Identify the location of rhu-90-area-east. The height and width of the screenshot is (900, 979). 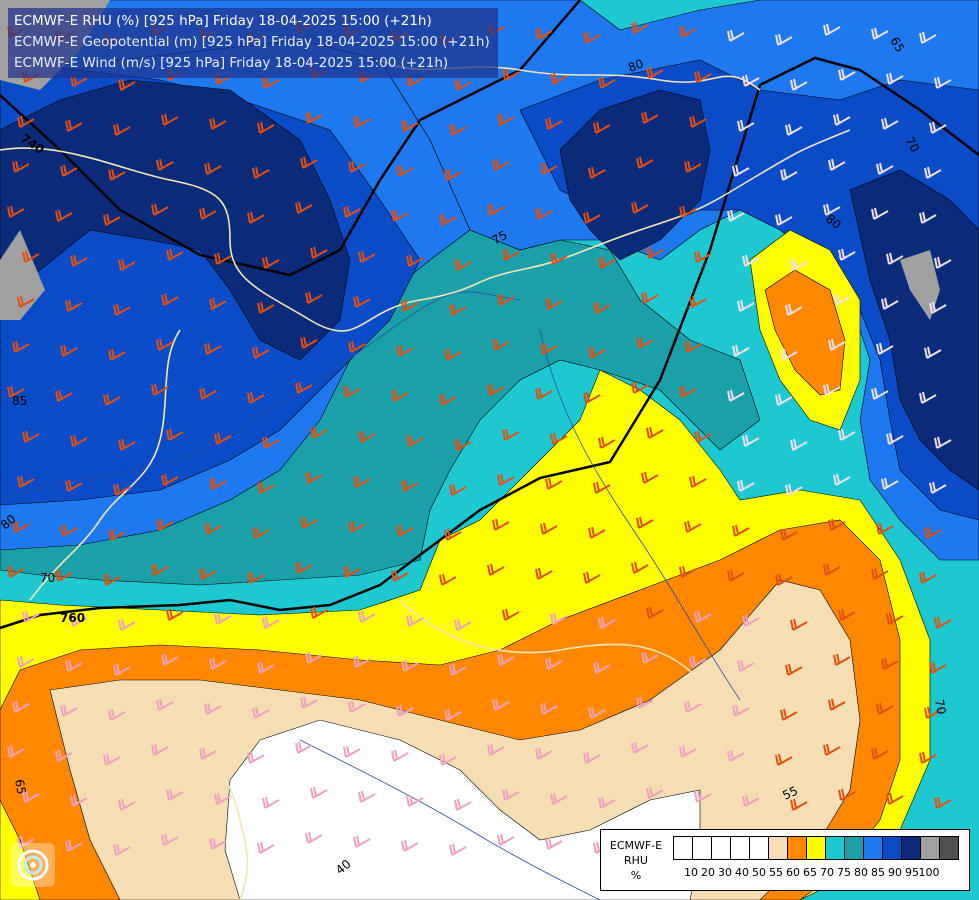
(914, 330).